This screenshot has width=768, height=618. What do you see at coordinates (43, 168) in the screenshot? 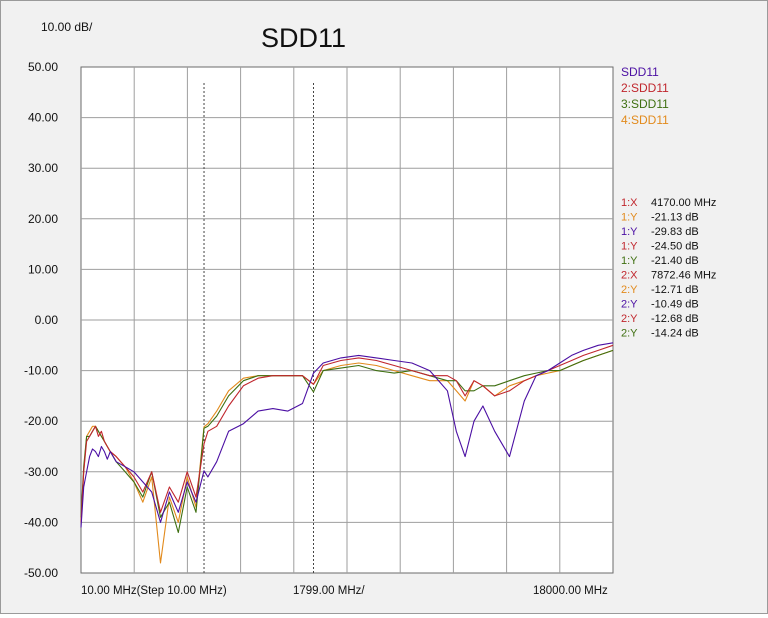
I see `y-tick-label: 30.00` at bounding box center [43, 168].